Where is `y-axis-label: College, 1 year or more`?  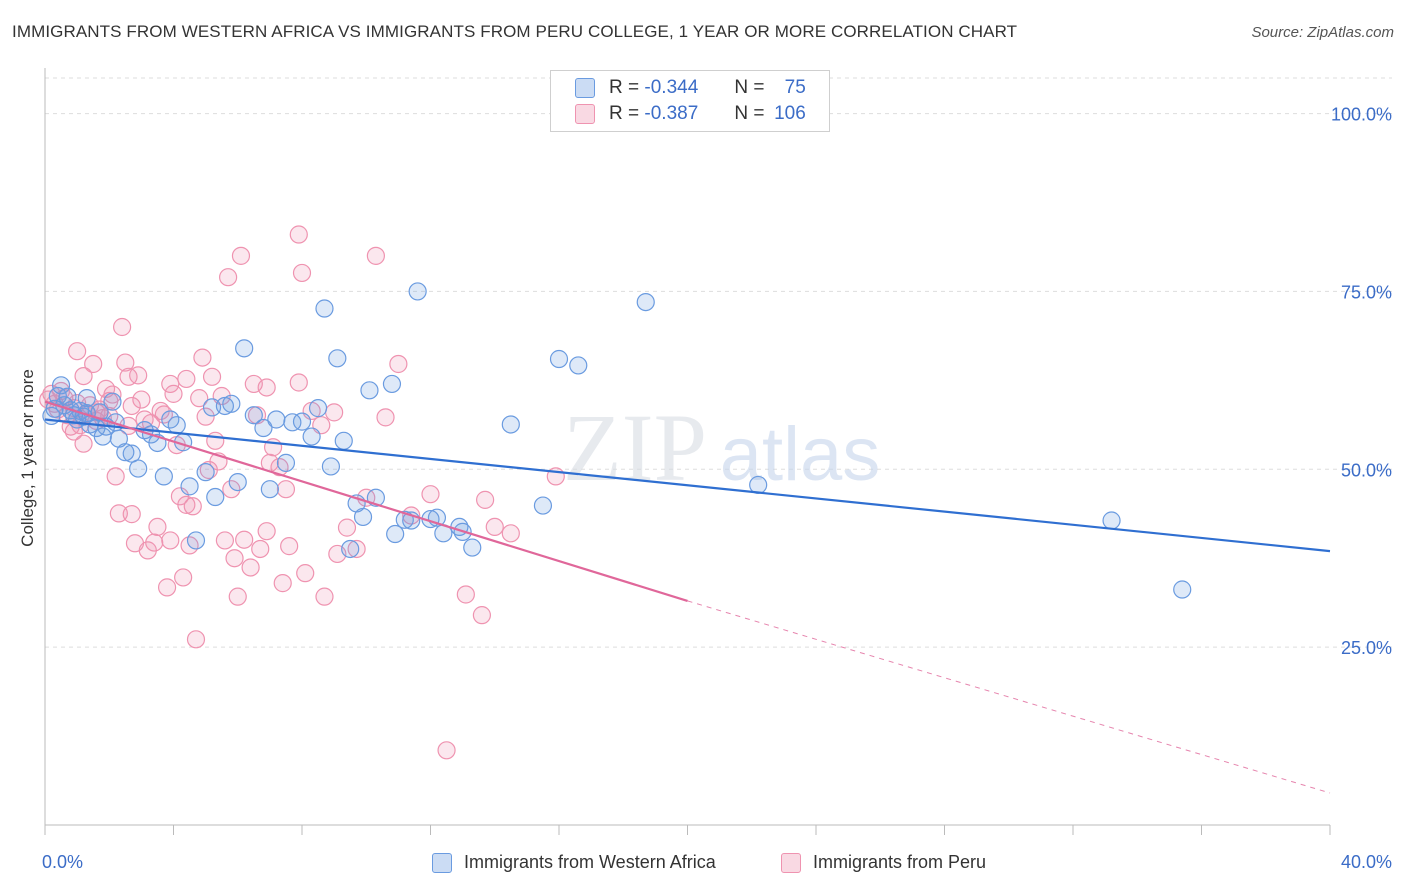 y-axis-label: College, 1 year or more is located at coordinates (27, 458).